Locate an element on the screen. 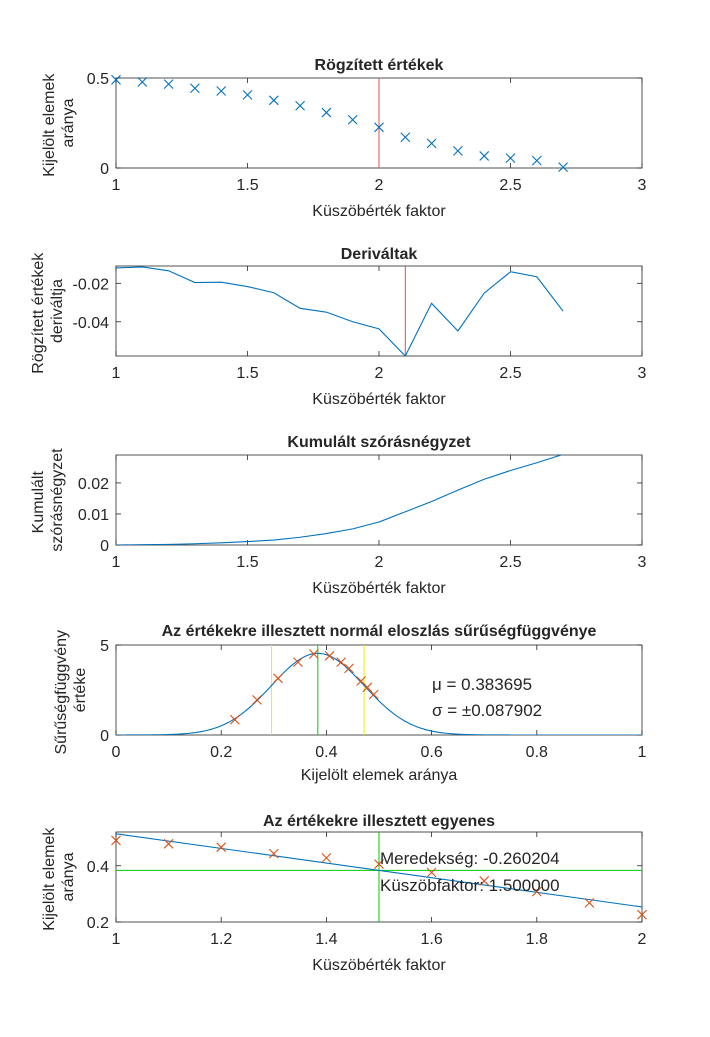 This screenshot has width=710, height=1037. y-axis-label-line: szórásnégyzet is located at coordinates (57, 500).